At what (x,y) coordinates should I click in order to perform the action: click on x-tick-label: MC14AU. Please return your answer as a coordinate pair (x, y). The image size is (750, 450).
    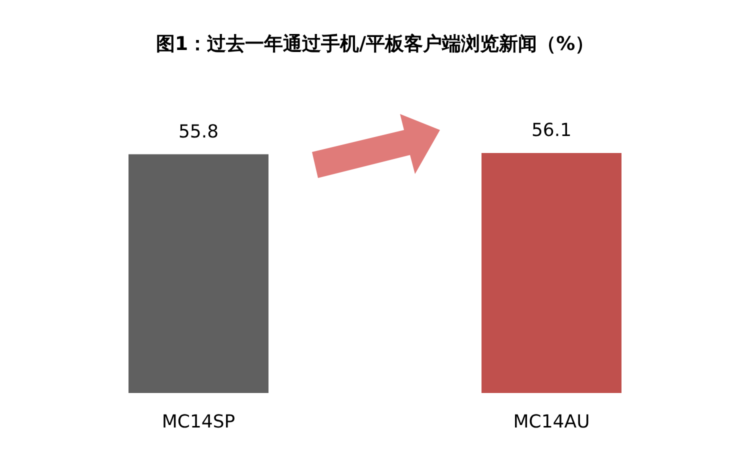
    Looking at the image, I should click on (551, 422).